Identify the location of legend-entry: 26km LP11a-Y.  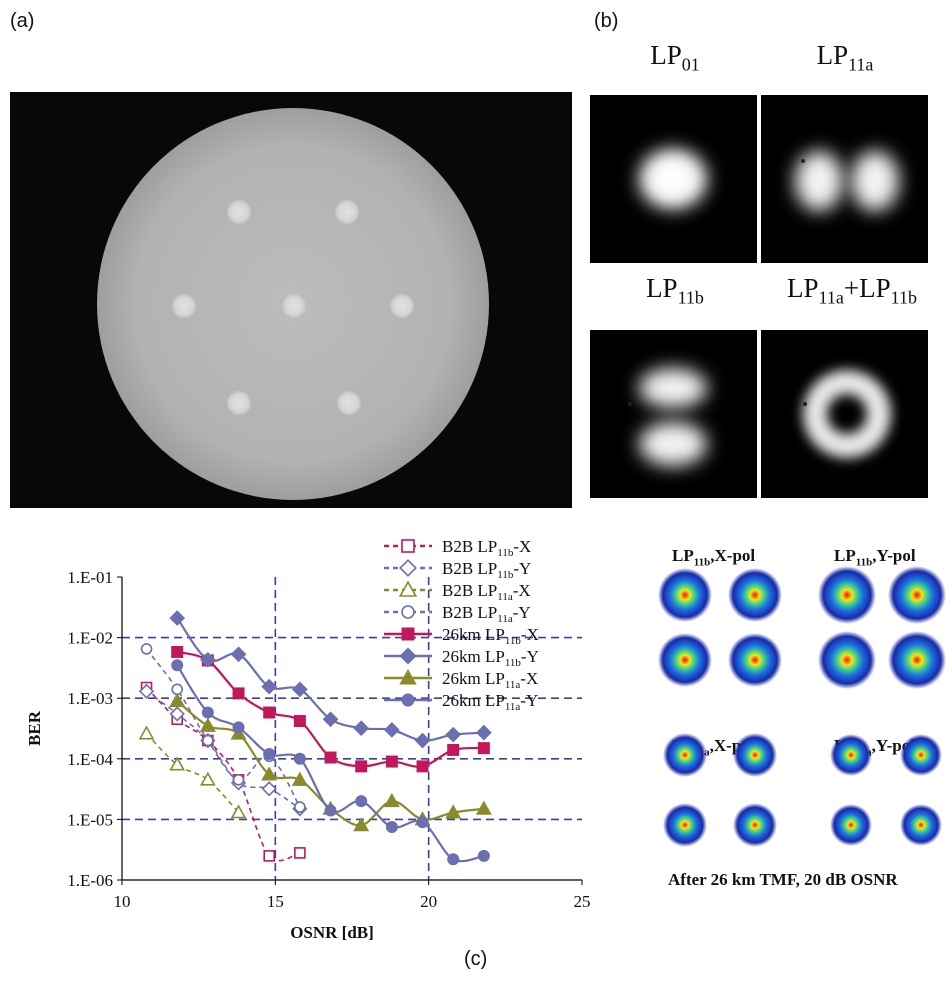
(461, 702).